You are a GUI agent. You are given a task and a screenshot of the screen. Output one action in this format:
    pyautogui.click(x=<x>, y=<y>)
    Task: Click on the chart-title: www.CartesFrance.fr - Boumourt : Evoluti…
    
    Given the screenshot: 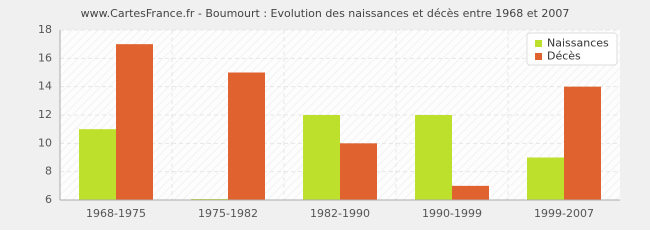 What is the action you would take?
    pyautogui.click(x=325, y=13)
    